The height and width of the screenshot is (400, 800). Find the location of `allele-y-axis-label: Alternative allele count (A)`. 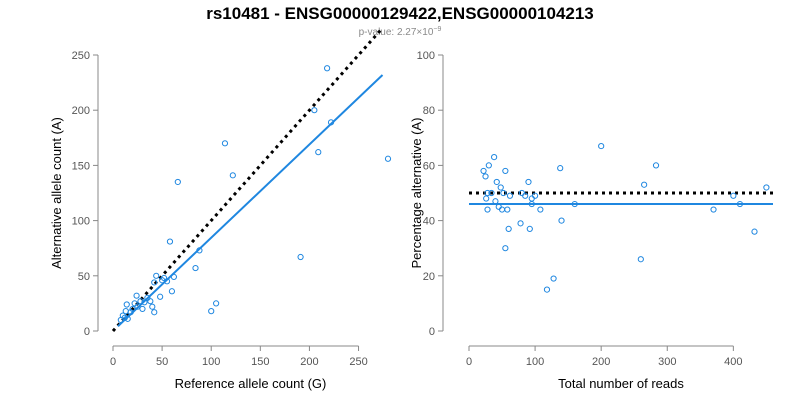

allele-y-axis-label: Alternative allele count (A) is located at coordinates (56, 193).